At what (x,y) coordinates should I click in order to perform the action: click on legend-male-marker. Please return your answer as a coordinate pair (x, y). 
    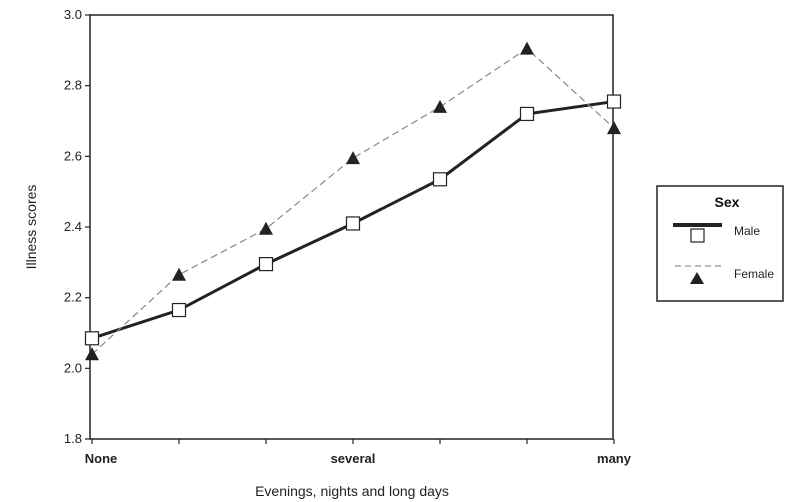
    Looking at the image, I should click on (697, 235).